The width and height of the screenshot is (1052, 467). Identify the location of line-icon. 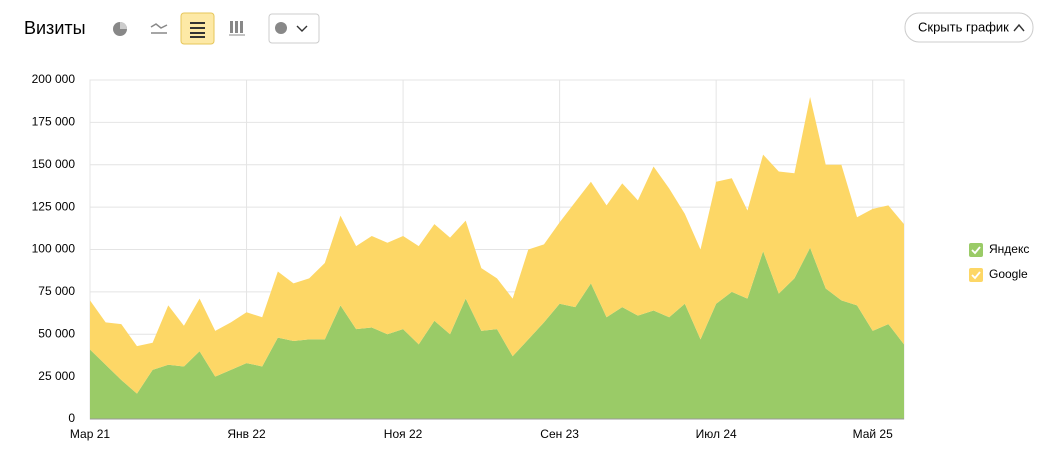
(159, 28).